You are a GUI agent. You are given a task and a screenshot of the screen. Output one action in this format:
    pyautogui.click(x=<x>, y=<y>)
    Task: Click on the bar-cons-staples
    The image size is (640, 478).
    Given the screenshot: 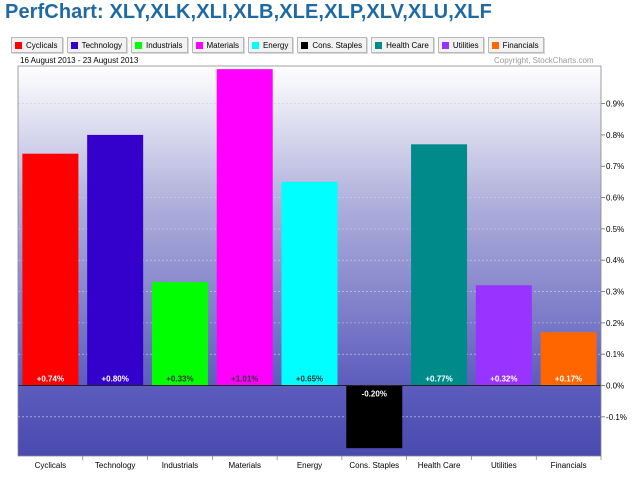 What is the action you would take?
    pyautogui.click(x=374, y=417)
    